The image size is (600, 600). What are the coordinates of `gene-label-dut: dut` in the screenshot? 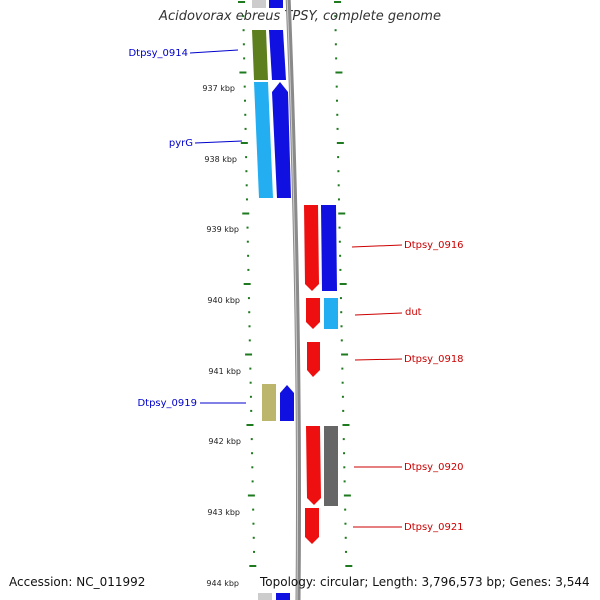 It's located at (413, 312).